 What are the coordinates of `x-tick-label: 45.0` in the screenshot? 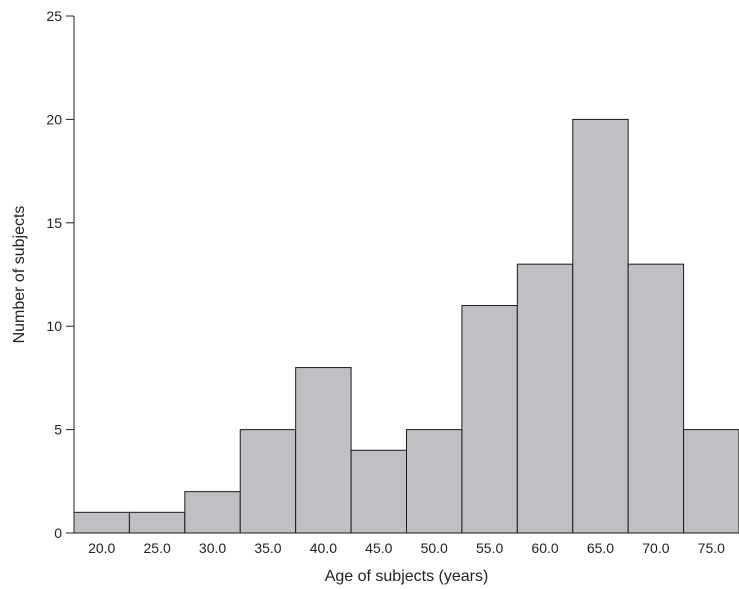 It's located at (378, 548).